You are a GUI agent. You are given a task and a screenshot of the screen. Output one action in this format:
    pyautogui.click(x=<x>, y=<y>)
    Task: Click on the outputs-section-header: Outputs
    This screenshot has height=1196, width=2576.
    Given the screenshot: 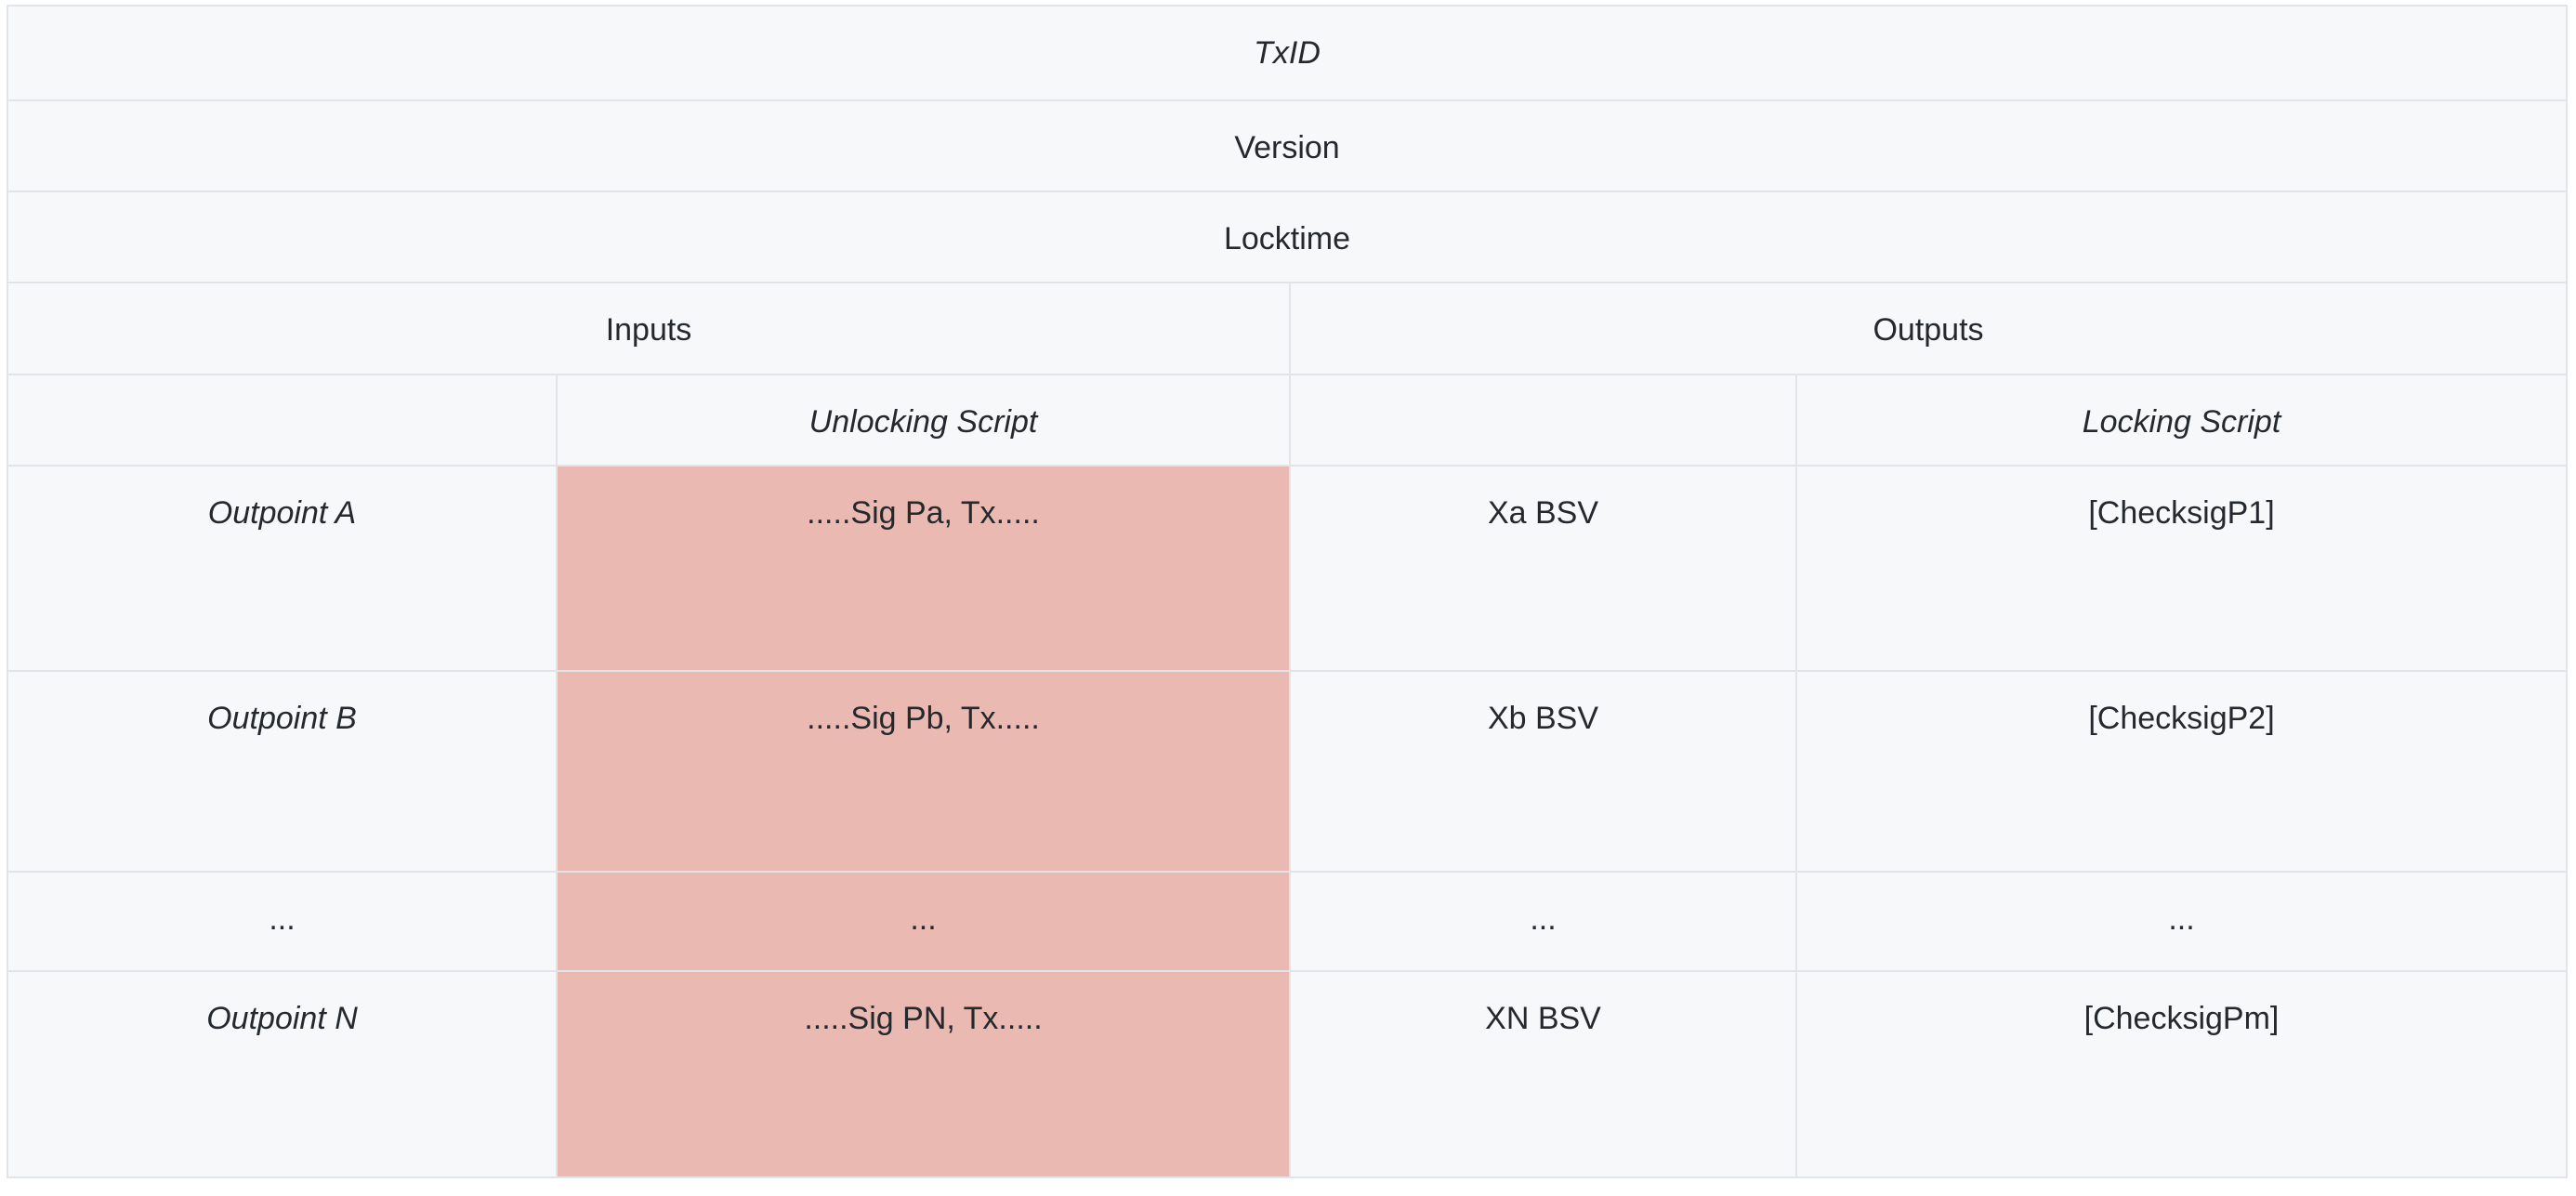 What is the action you would take?
    pyautogui.click(x=1928, y=328)
    